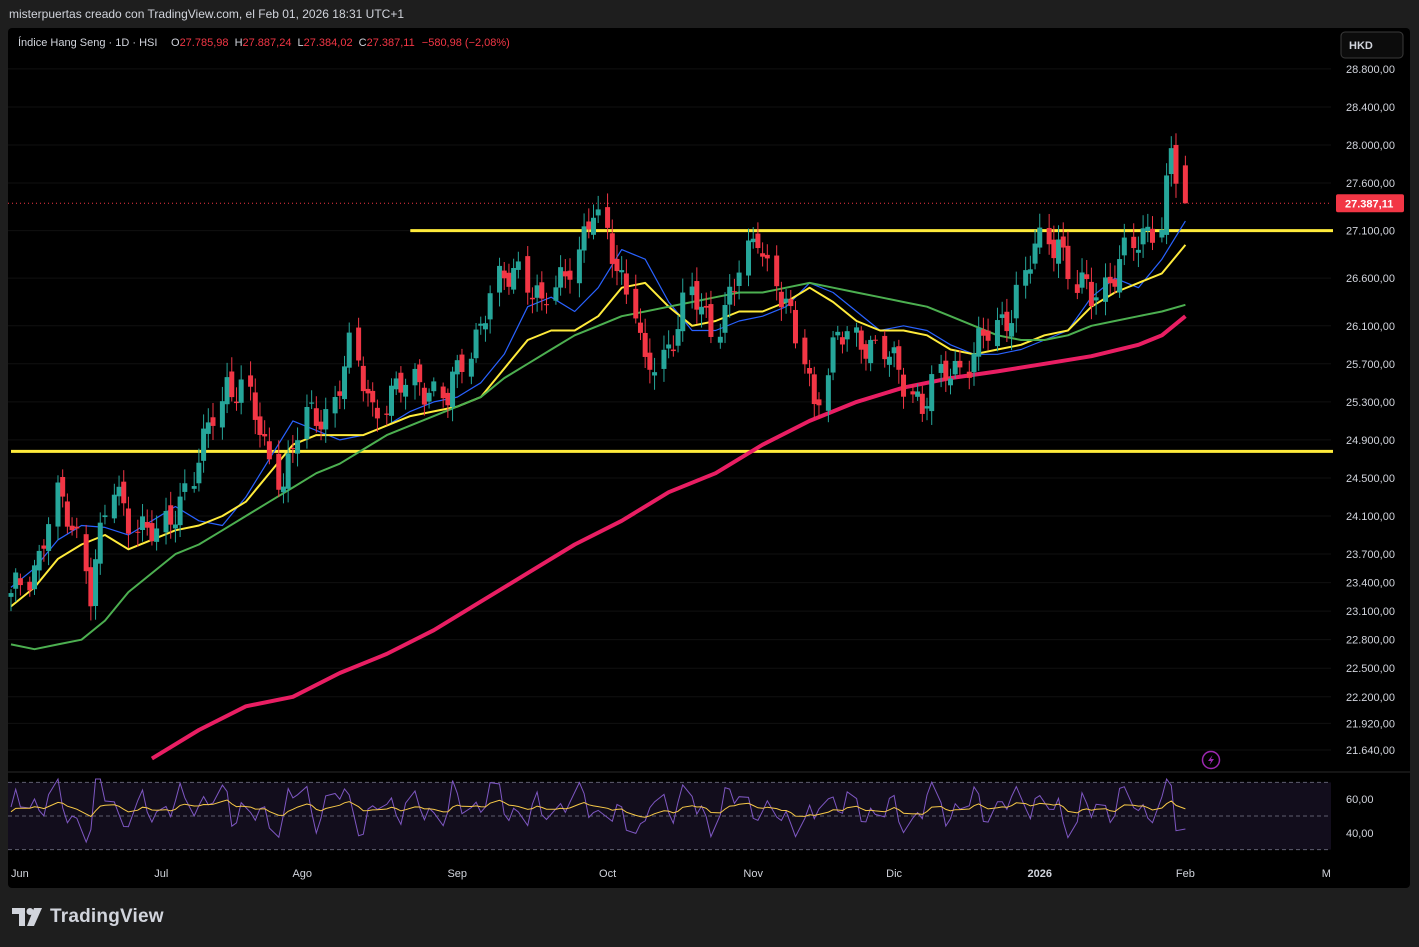  I want to click on price-tick-label: 28.000,00, so click(1370, 146).